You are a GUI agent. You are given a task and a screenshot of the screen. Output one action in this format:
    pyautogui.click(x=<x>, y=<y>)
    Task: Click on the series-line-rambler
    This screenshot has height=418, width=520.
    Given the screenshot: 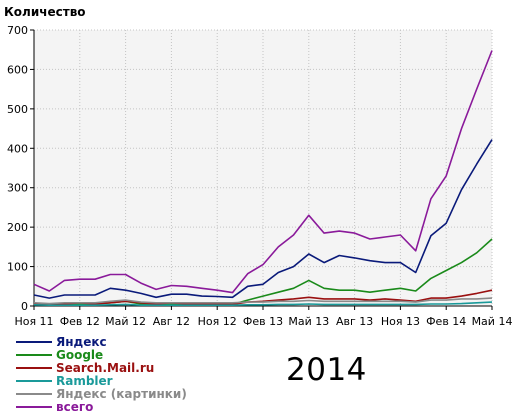 What is the action you would take?
    pyautogui.click(x=263, y=304)
    